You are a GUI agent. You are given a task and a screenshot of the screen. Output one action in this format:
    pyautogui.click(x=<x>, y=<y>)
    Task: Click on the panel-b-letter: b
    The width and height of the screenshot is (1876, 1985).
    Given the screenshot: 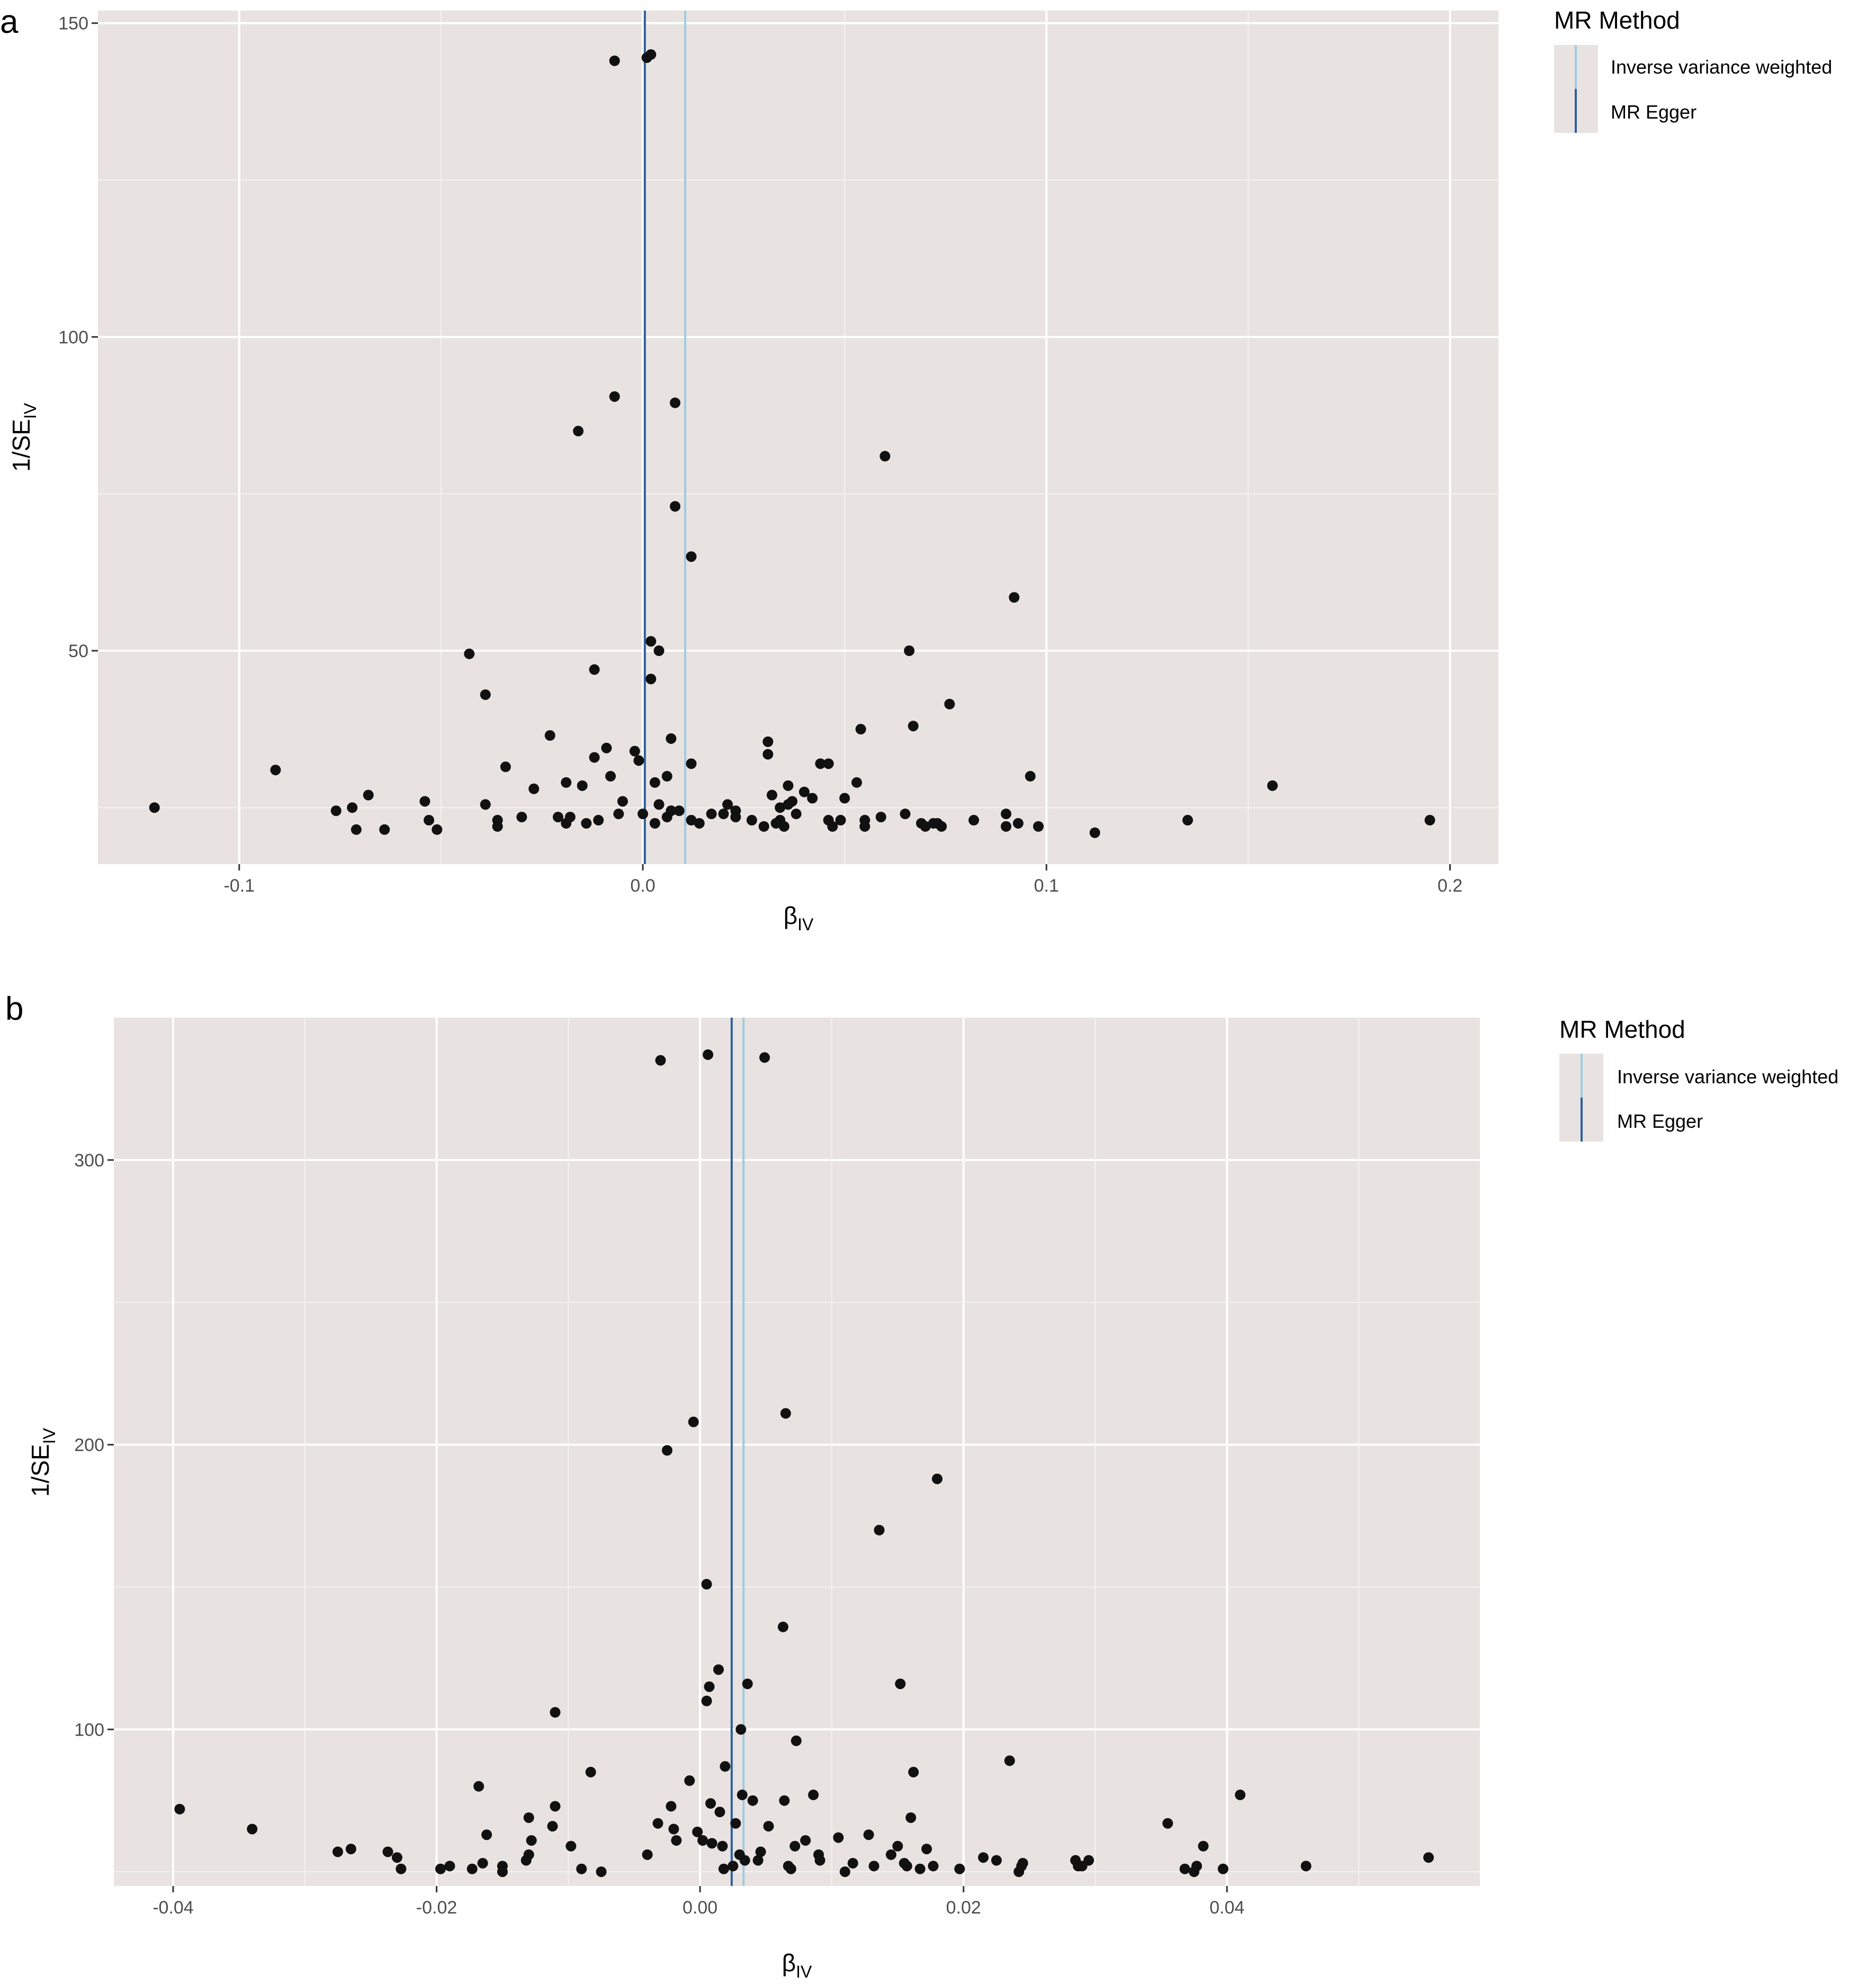 What is the action you would take?
    pyautogui.click(x=14, y=1009)
    